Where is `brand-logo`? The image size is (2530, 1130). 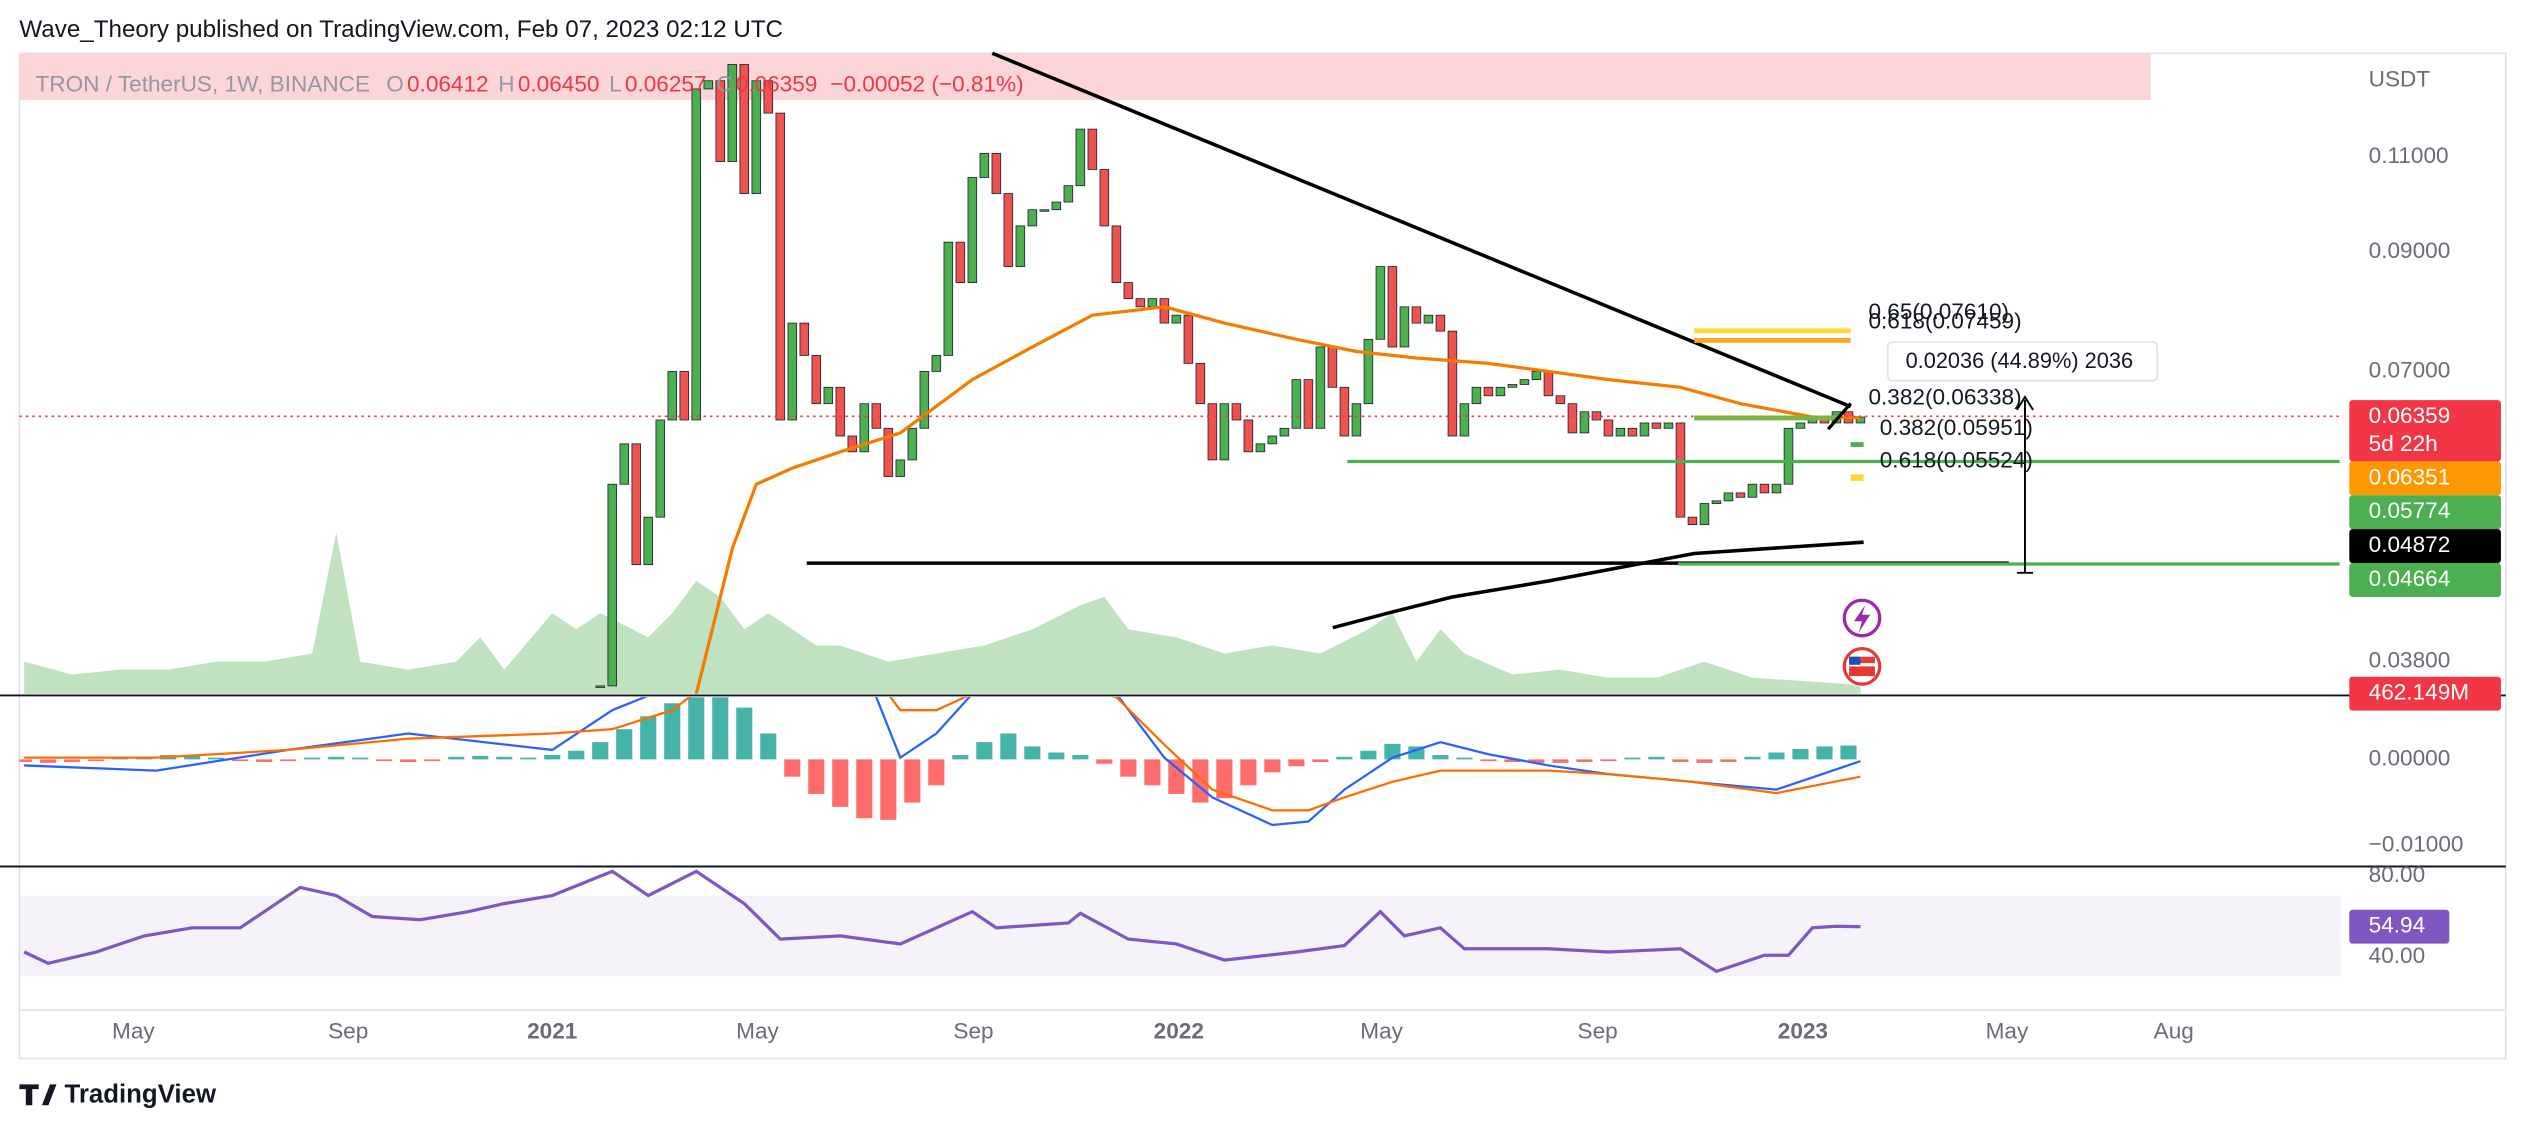 brand-logo is located at coordinates (38, 1095).